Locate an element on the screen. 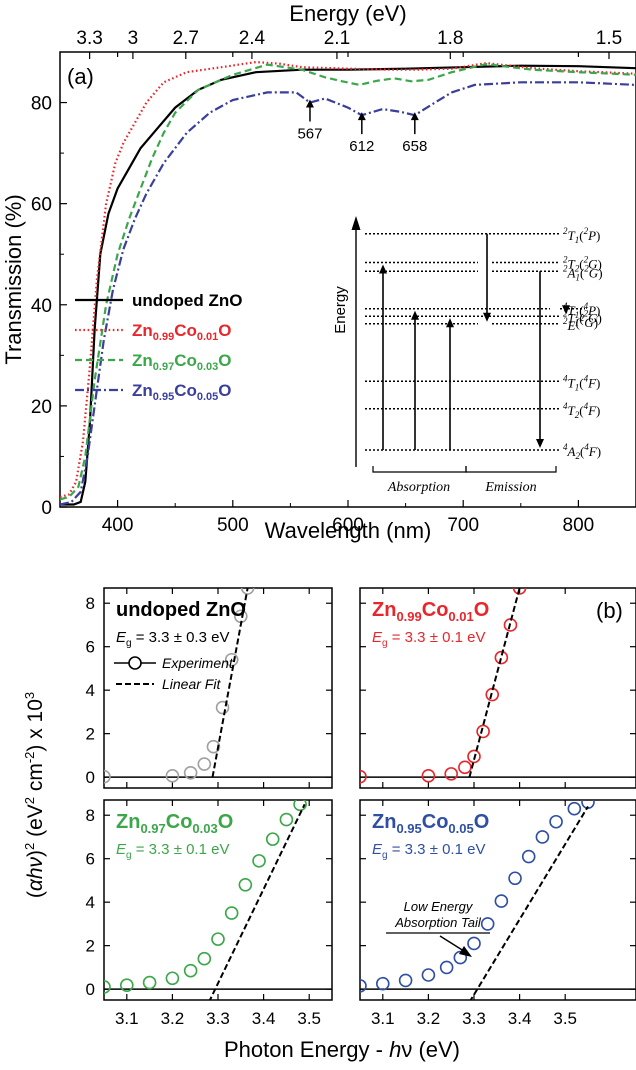  top-tick-label: 2.4 is located at coordinates (252, 38).